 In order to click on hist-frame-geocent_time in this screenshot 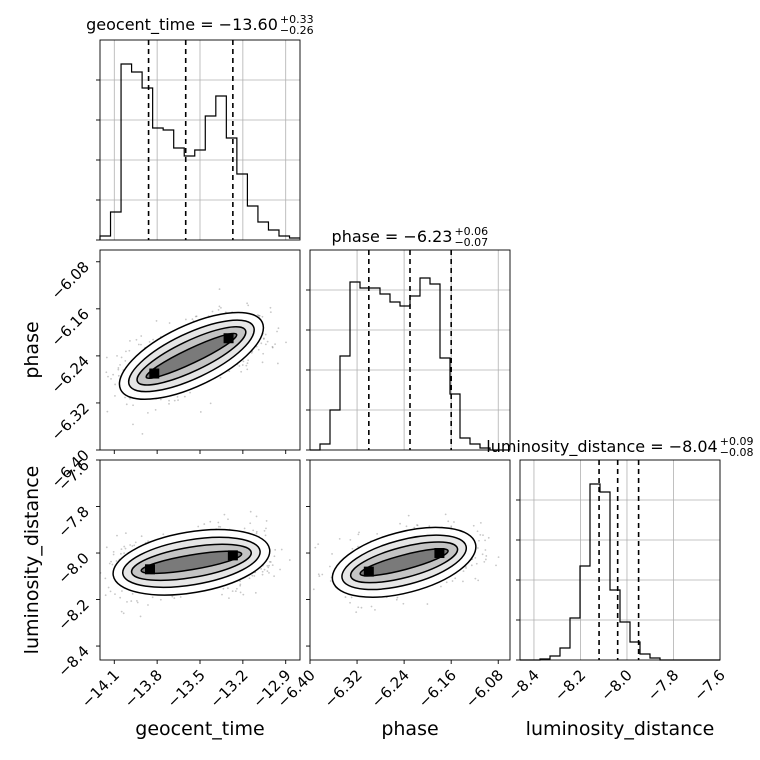, I will do `click(200, 140)`.